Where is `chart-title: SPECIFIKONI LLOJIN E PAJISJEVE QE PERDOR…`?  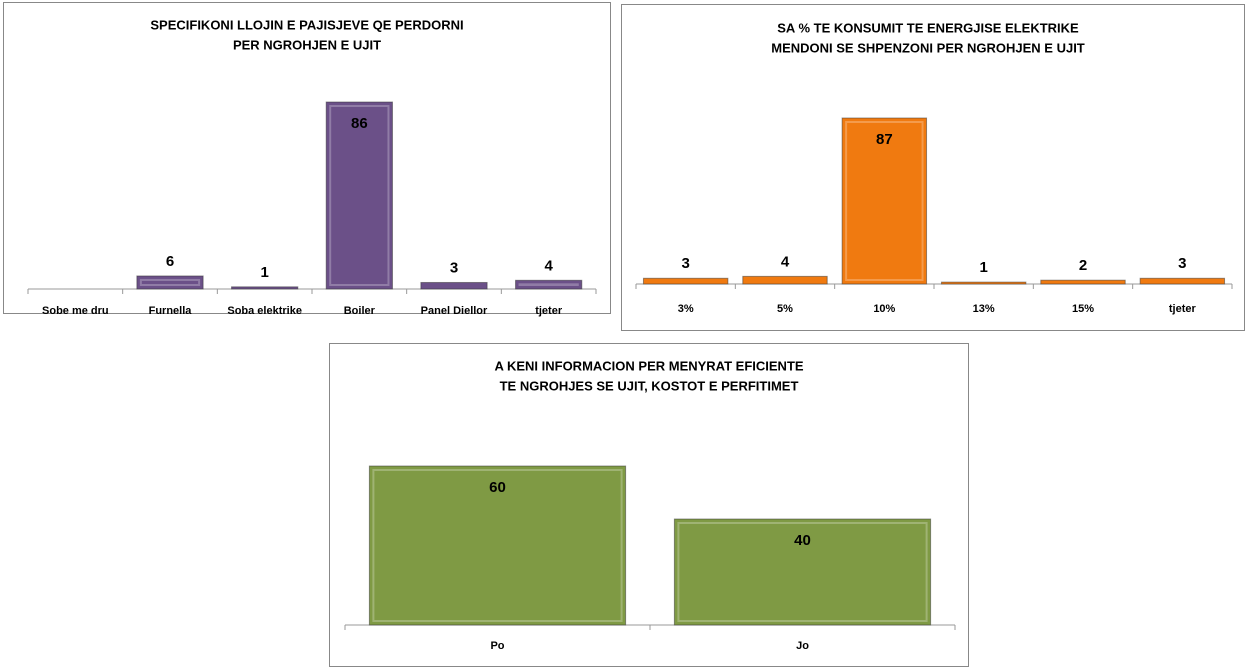
chart-title: SPECIFIKONI LLOJIN E PAJISJEVE QE PERDOR… is located at coordinates (306, 24).